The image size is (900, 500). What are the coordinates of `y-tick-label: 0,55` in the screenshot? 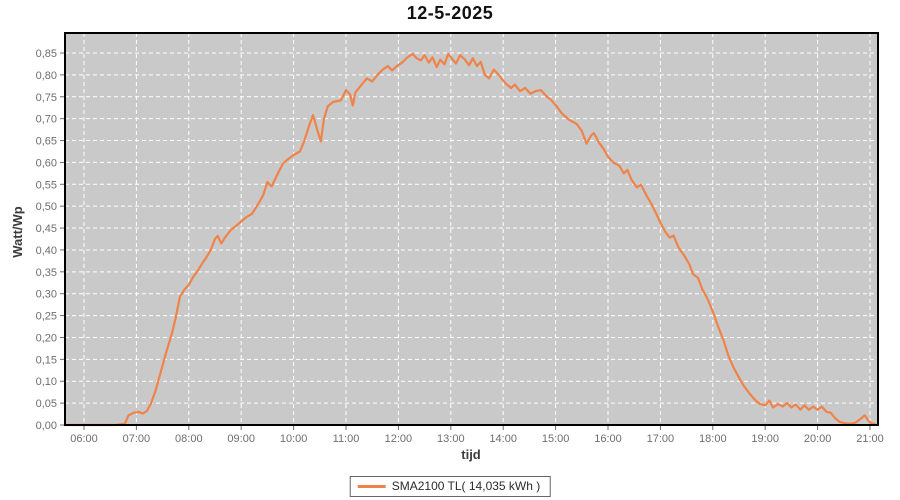 It's located at (46, 185).